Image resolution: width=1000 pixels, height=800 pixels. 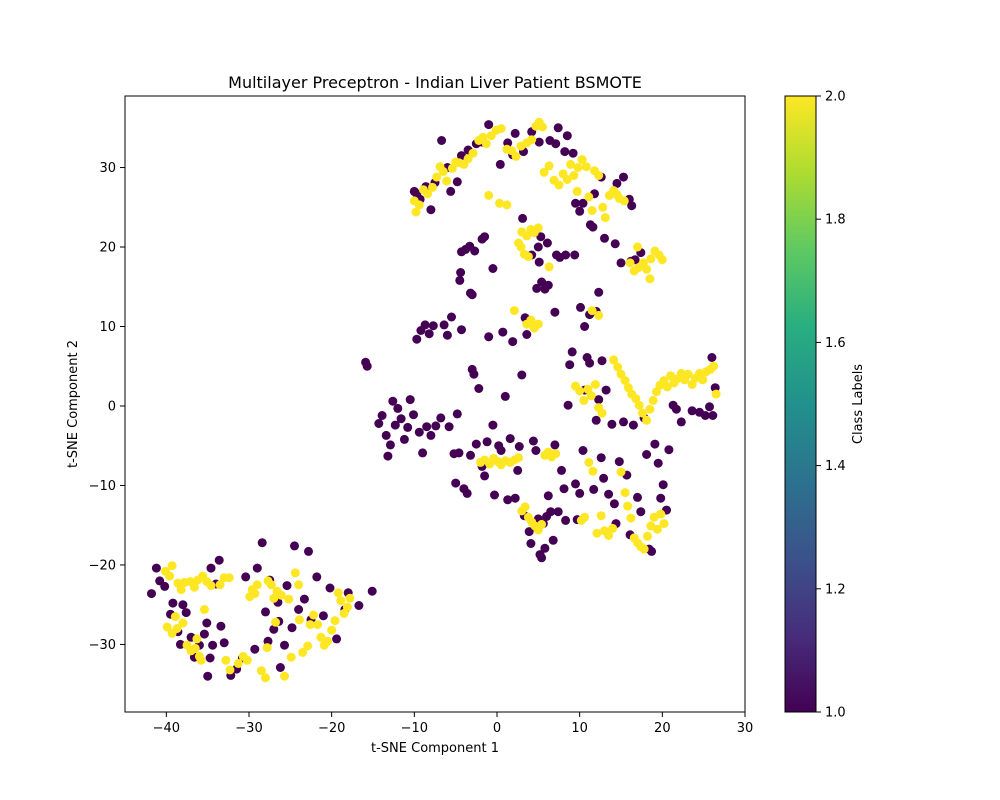 What do you see at coordinates (107, 327) in the screenshot?
I see `y-tick-label: 10` at bounding box center [107, 327].